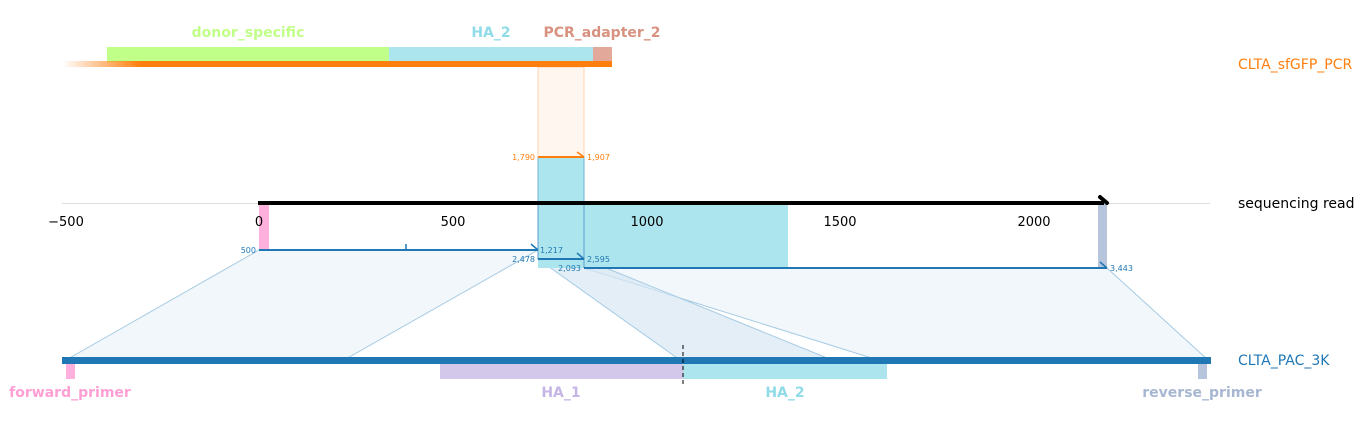 This screenshot has width=1364, height=426. What do you see at coordinates (66, 222) in the screenshot?
I see `read-axis-tick: −500` at bounding box center [66, 222].